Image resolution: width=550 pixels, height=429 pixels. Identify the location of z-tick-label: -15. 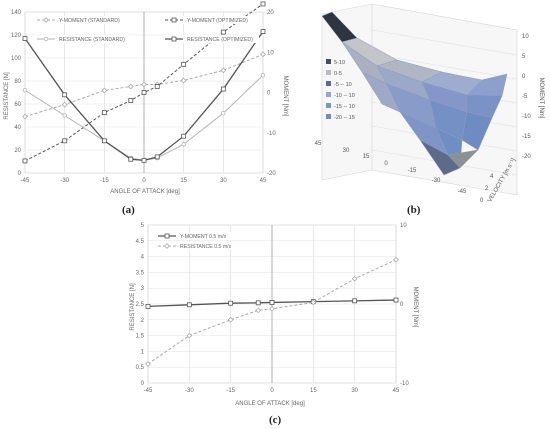
(526, 137).